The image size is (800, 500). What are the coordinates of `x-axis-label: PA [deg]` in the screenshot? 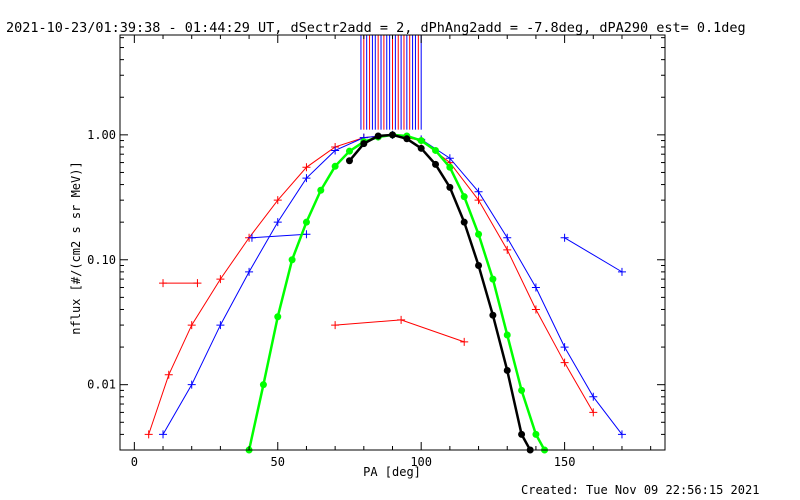 It's located at (392, 472).